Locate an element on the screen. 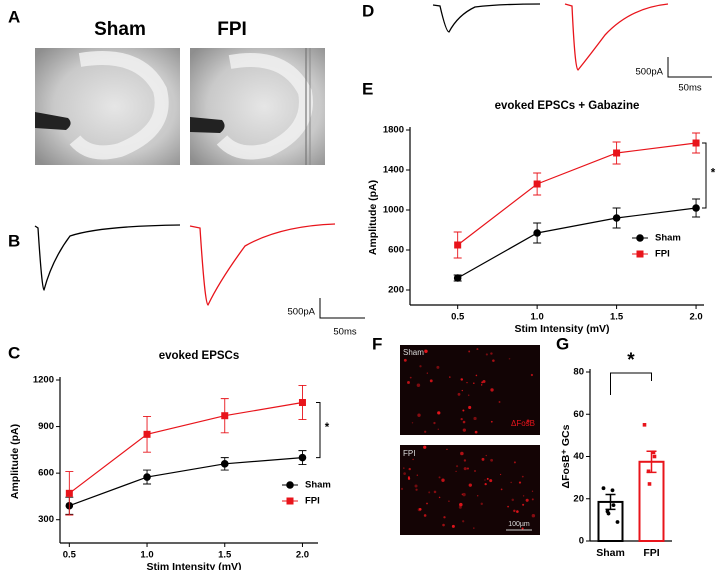  slice-image-fpi is located at coordinates (257, 106).